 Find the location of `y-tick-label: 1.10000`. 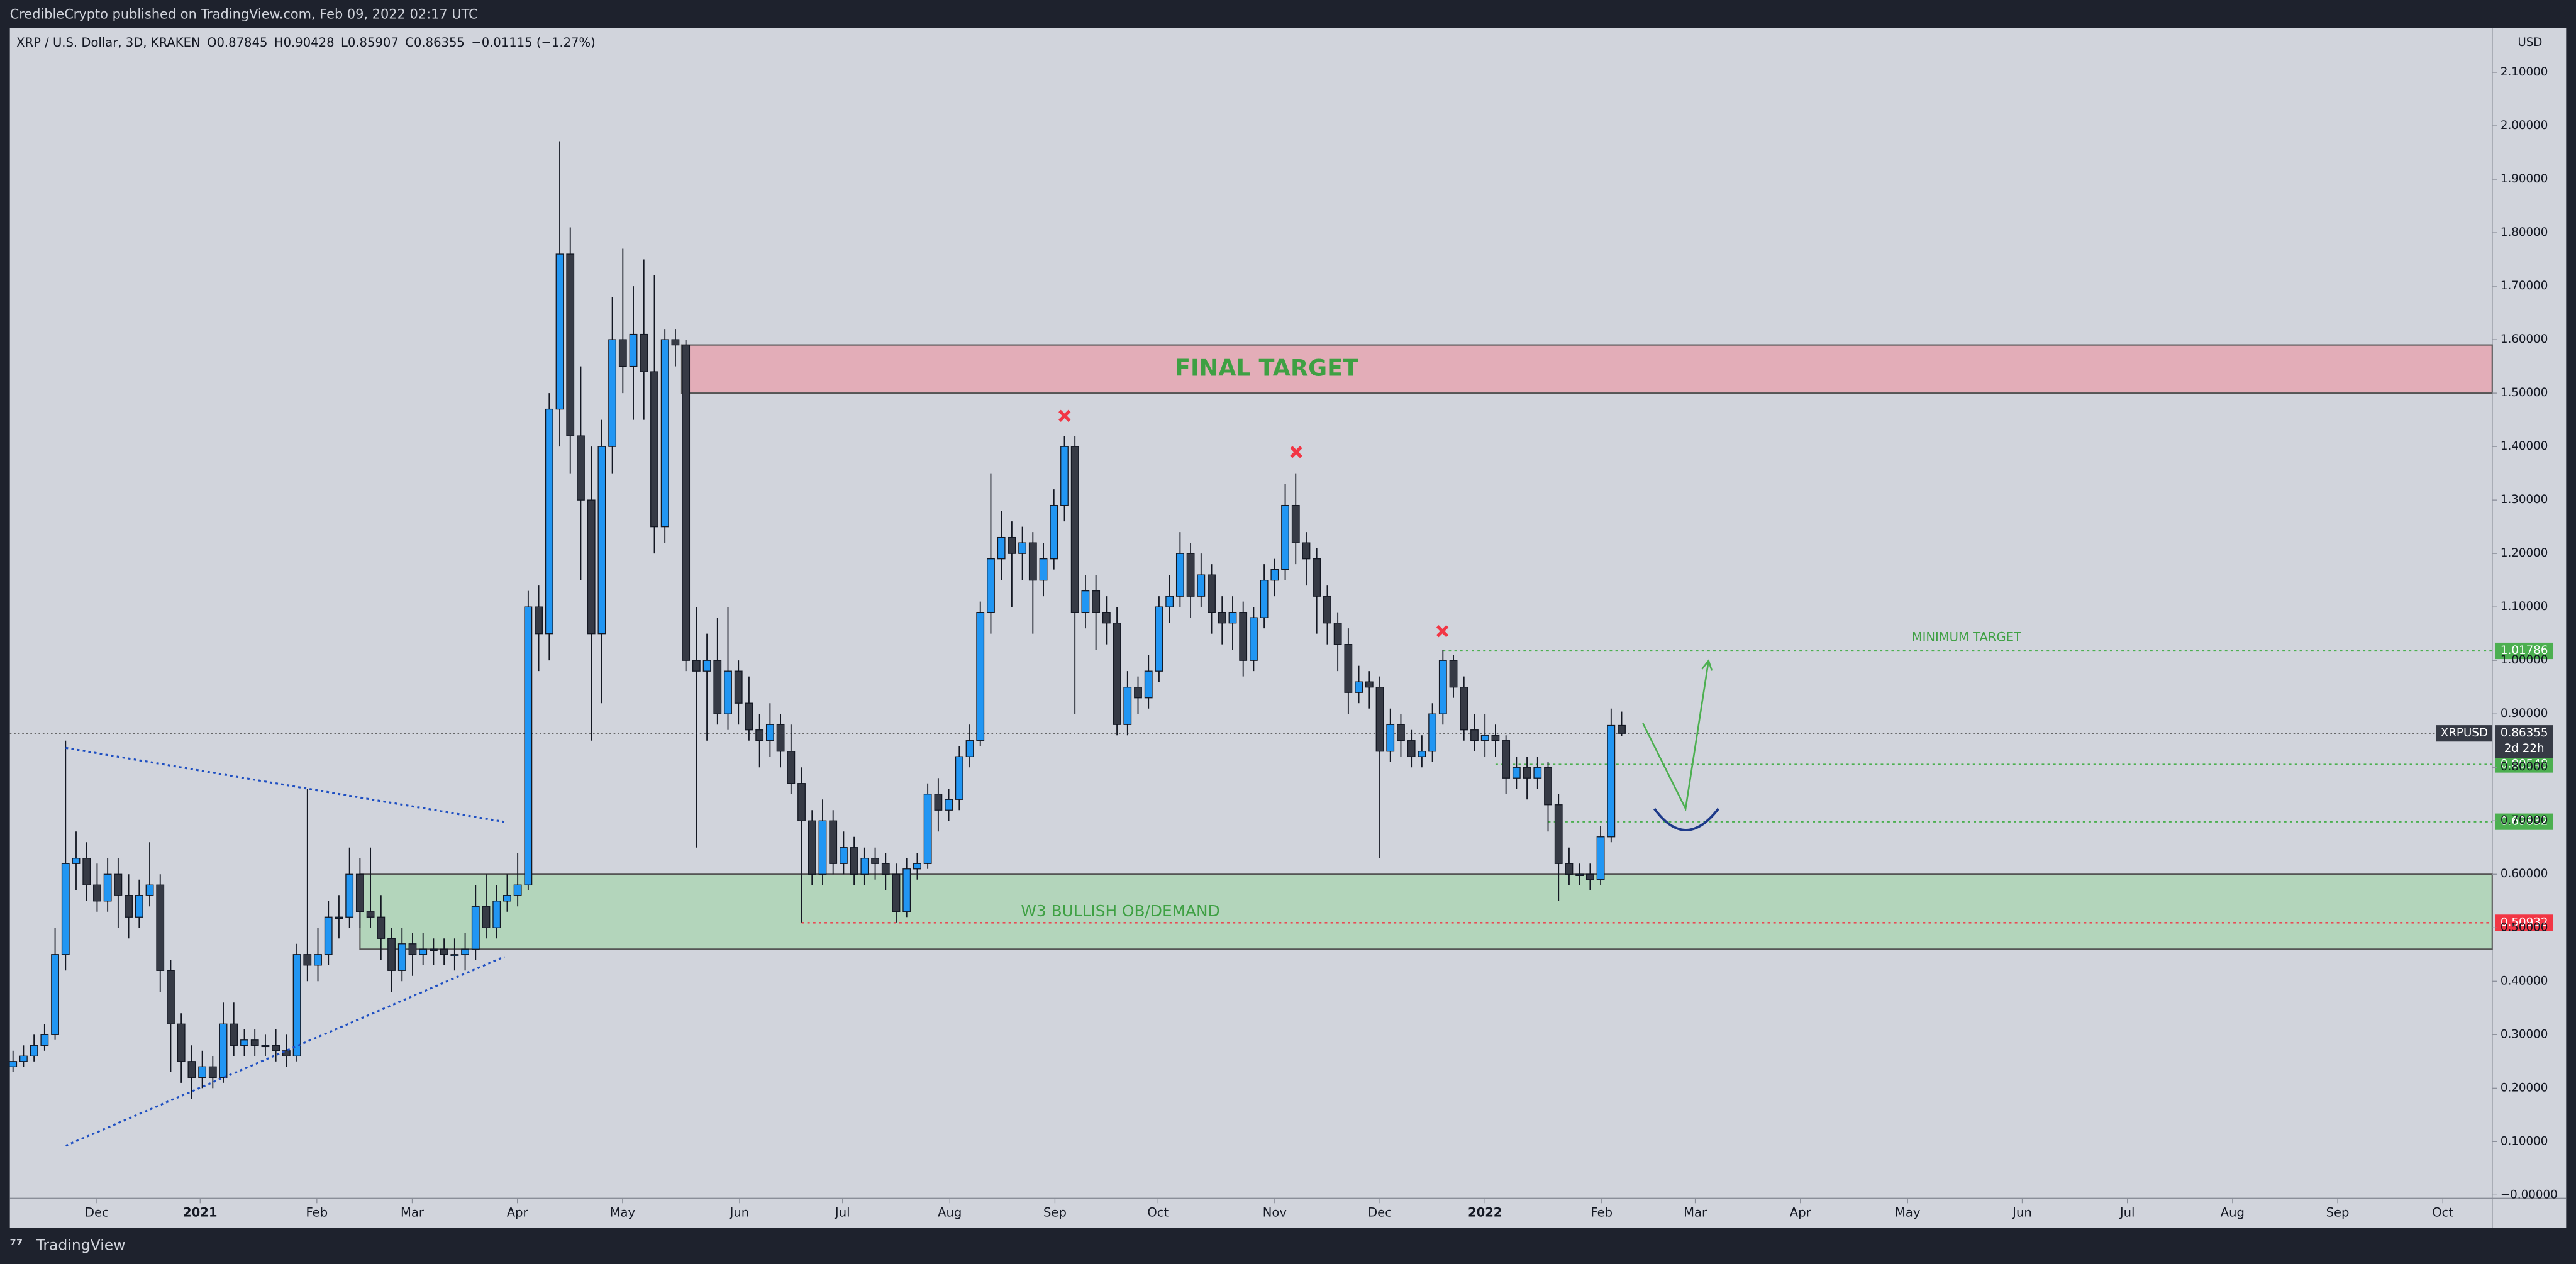

y-tick-label: 1.10000 is located at coordinates (2524, 606).